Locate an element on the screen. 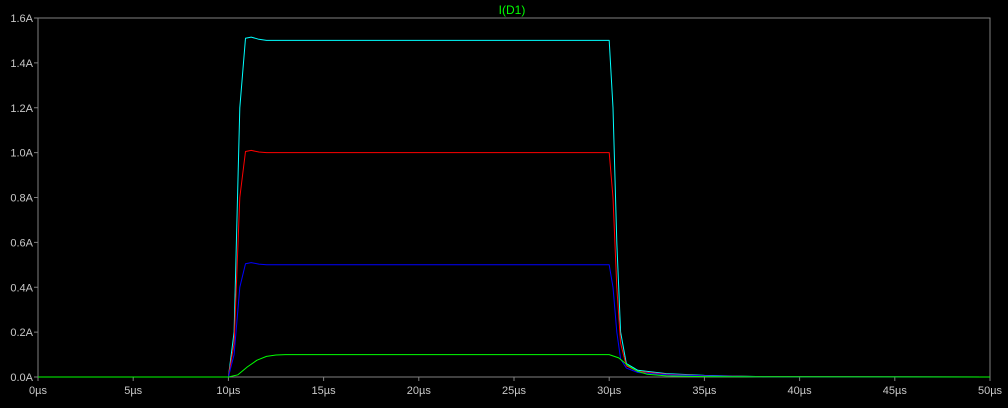 The image size is (1008, 408). y-tick-label: 1.0A is located at coordinates (21, 154).